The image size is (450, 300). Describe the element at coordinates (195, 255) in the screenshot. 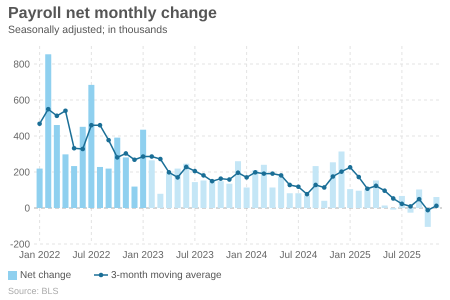

I see `x-tick-label: Jul 2023` at that location.